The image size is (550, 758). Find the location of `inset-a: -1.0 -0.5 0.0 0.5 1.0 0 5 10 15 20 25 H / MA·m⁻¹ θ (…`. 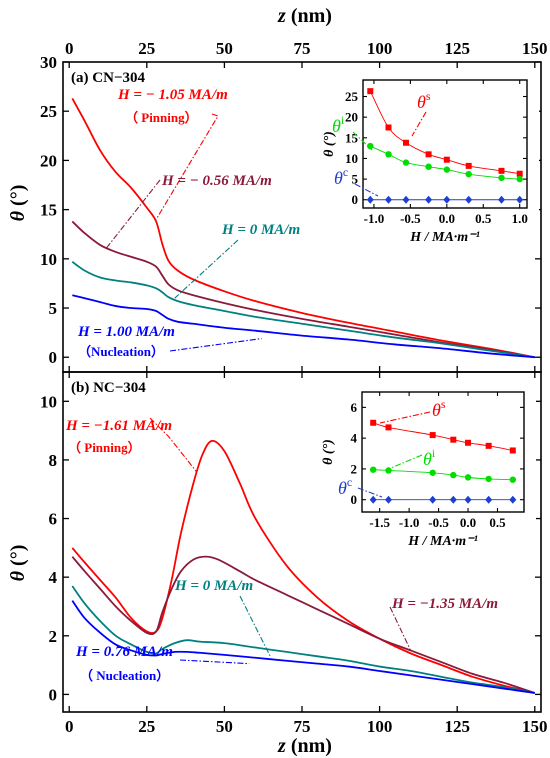

inset-a: -1.0 -0.5 0.0 0.5 1.0 0 5 10 15 20 25 H / MA·m⁻¹ θ (… is located at coordinates (430, 162).